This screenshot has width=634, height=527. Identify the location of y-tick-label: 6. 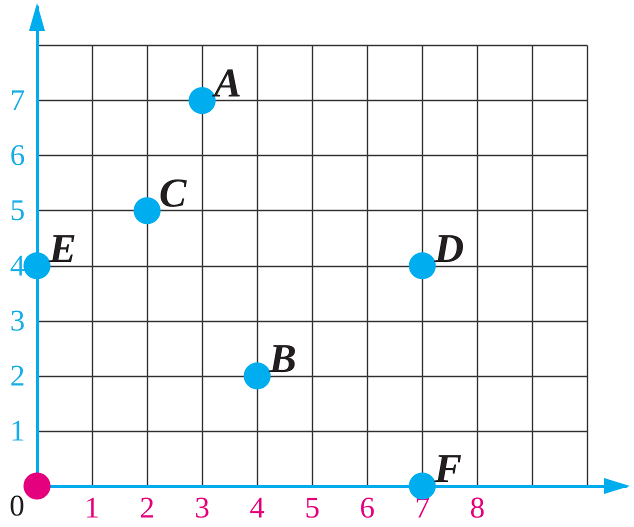
(17, 155).